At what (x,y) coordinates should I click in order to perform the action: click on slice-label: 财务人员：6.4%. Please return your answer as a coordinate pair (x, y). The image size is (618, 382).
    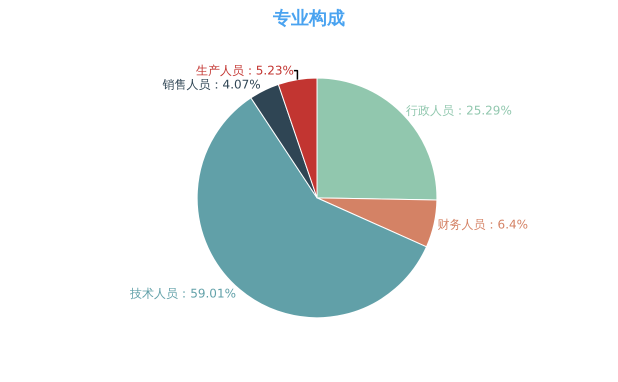
    Looking at the image, I should click on (483, 224).